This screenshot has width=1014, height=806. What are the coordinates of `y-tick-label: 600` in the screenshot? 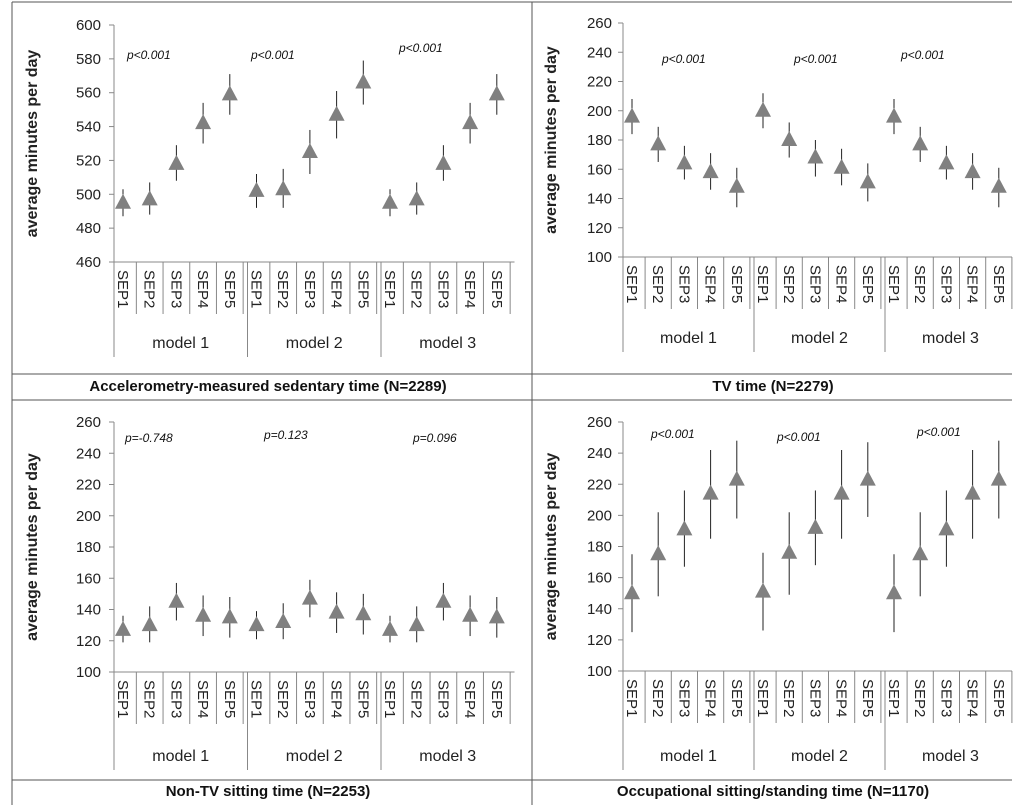 It's located at (88, 25).